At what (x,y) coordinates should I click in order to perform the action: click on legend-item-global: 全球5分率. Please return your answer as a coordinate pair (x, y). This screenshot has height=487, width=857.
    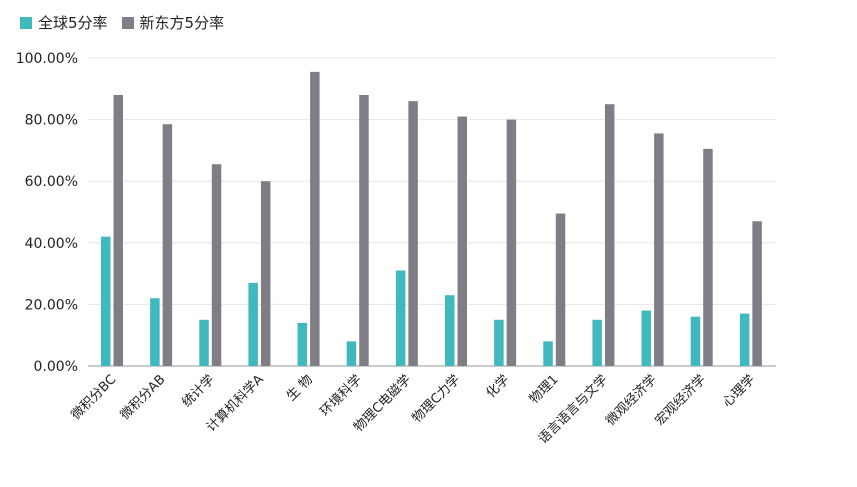
    Looking at the image, I should click on (64, 22).